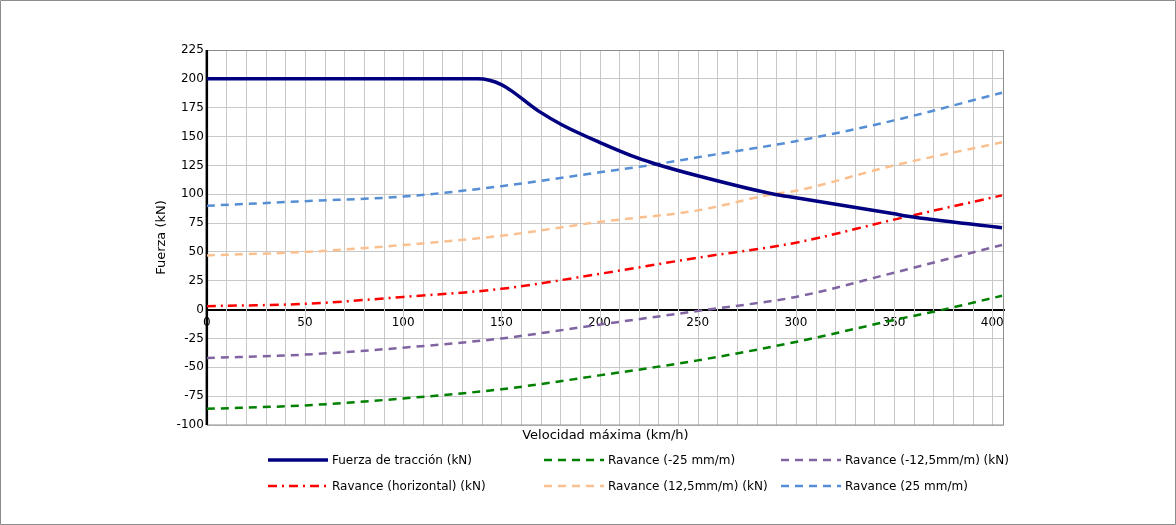  What do you see at coordinates (200, 308) in the screenshot?
I see `y-tick-label: 0` at bounding box center [200, 308].